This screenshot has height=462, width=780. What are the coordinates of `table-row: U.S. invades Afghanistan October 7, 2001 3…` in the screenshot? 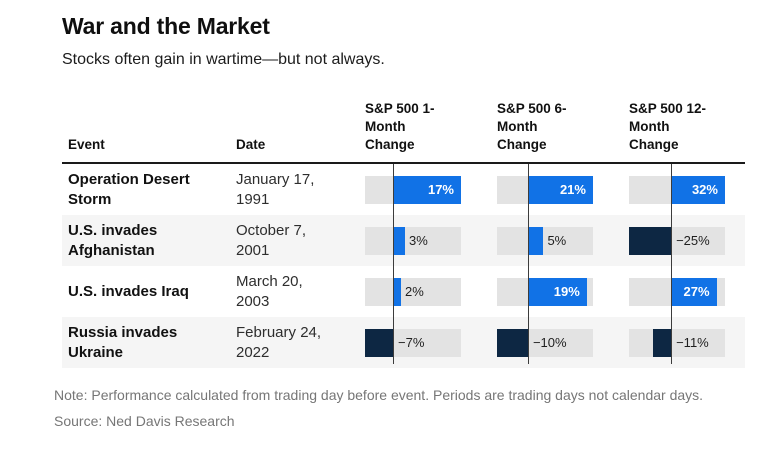 It's located at (403, 241).